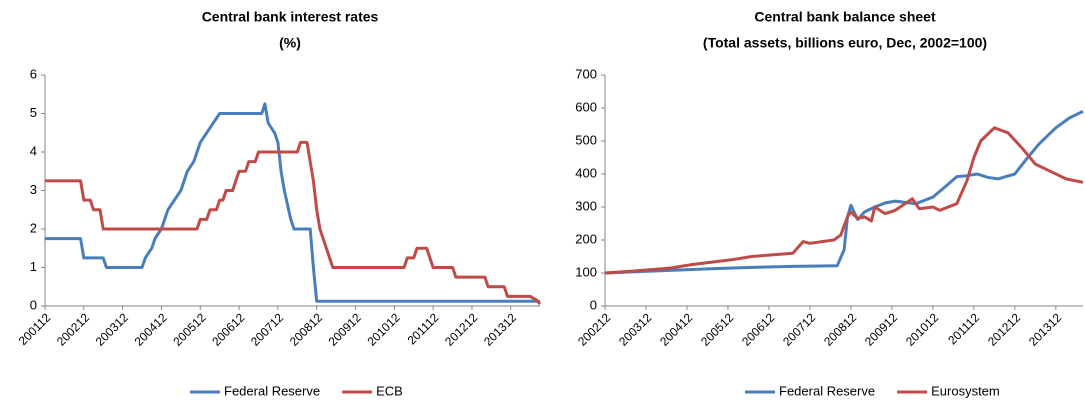 This screenshot has width=1085, height=411. Describe the element at coordinates (33, 266) in the screenshot. I see `y-tick-label: 1` at that location.